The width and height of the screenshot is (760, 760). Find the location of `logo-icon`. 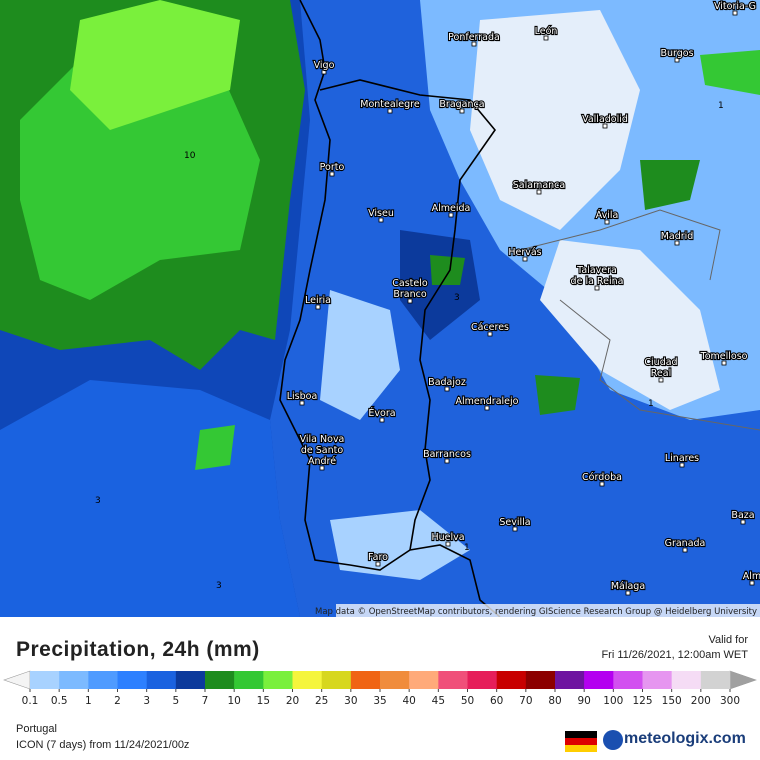

logo-icon is located at coordinates (613, 740).